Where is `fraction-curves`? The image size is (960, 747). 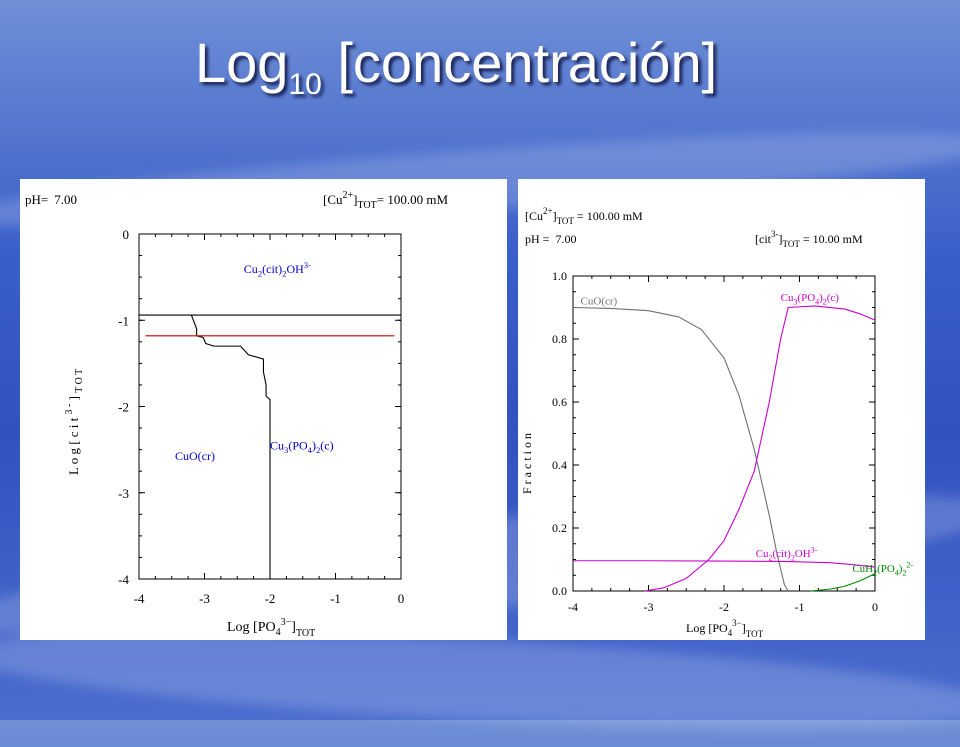
fraction-curves is located at coordinates (724, 448).